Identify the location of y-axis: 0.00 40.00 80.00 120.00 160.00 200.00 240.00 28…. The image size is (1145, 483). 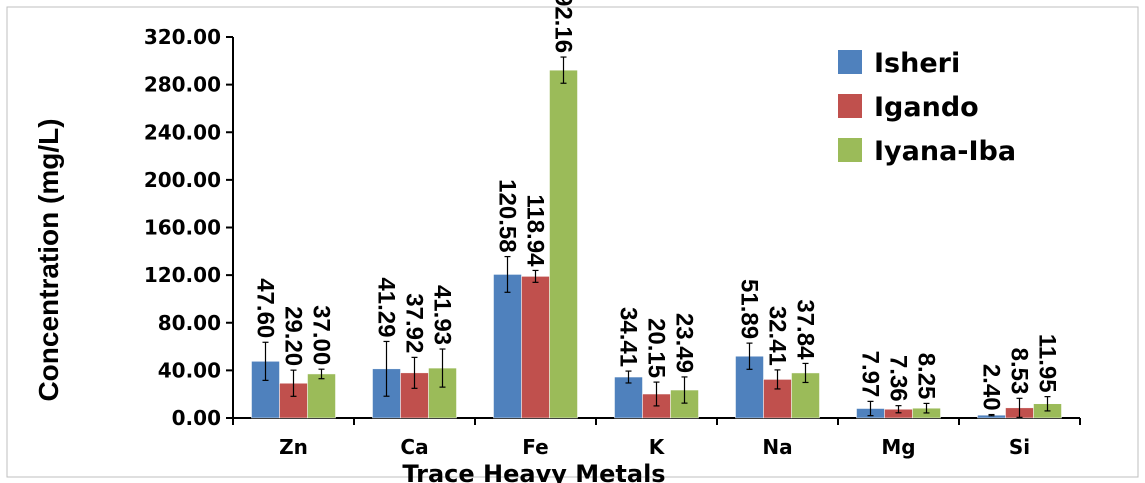
(189, 227).